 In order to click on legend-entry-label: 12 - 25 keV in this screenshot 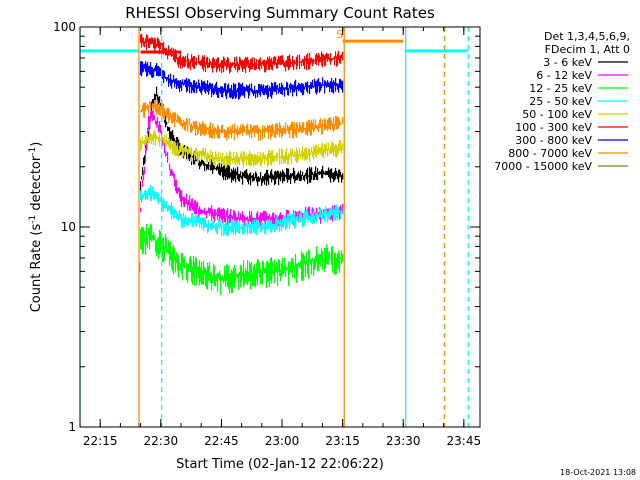, I will do `click(560, 88)`.